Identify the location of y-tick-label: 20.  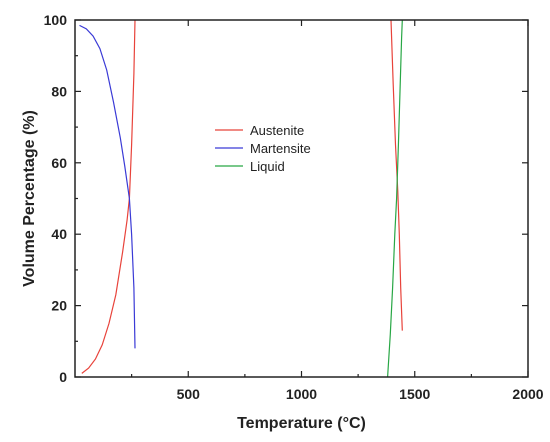
(59, 306).